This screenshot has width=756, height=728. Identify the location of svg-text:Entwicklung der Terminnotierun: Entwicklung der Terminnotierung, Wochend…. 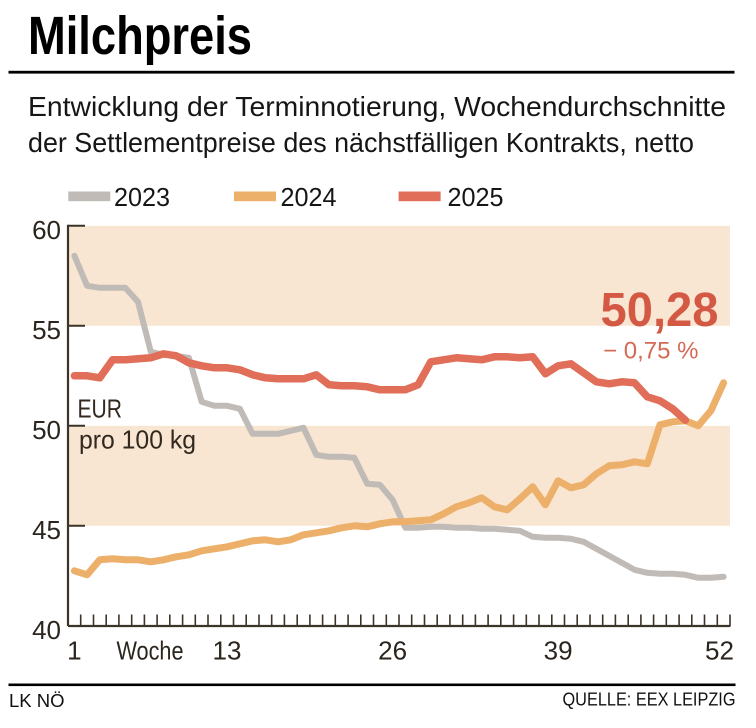
(377, 106).